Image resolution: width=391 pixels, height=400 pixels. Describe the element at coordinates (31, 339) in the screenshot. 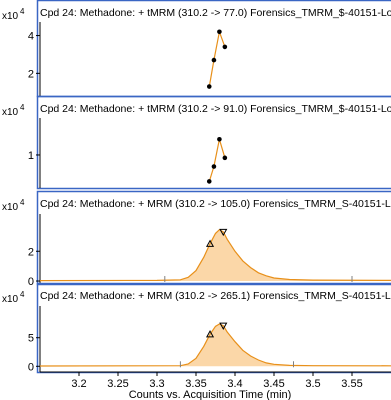

I see `y-tick-label: 5` at that location.